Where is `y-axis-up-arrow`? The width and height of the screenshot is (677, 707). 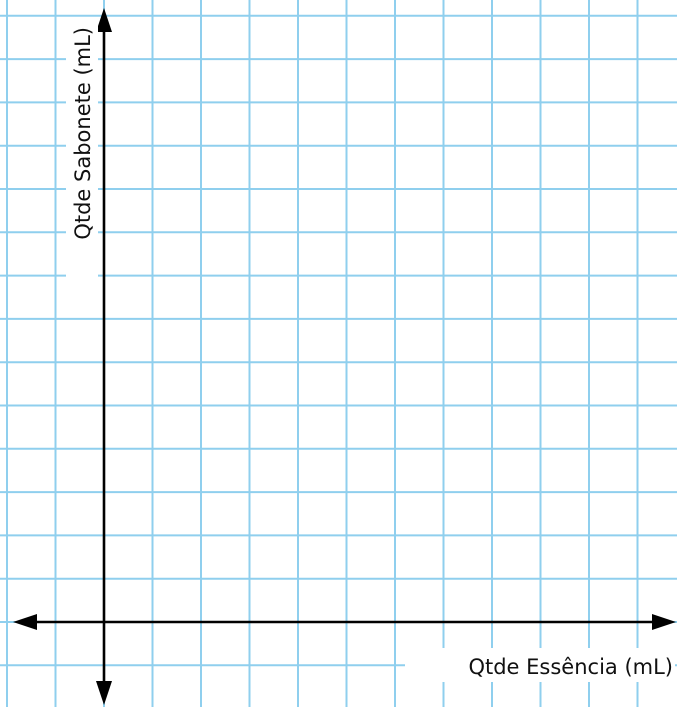
y-axis-up-arrow is located at coordinates (104, 20).